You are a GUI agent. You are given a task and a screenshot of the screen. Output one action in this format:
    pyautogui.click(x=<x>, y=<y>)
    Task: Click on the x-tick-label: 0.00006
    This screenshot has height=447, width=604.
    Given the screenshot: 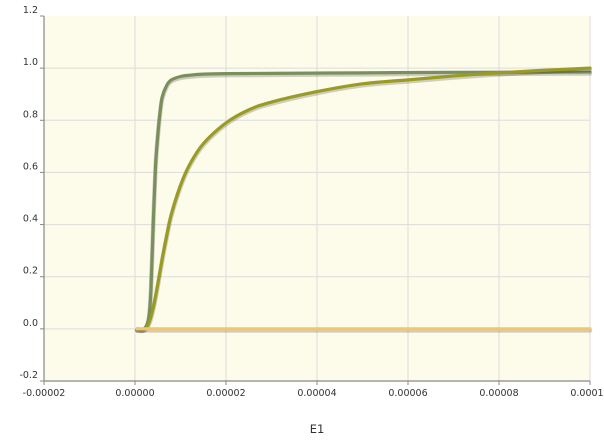 What is the action you would take?
    pyautogui.click(x=407, y=393)
    